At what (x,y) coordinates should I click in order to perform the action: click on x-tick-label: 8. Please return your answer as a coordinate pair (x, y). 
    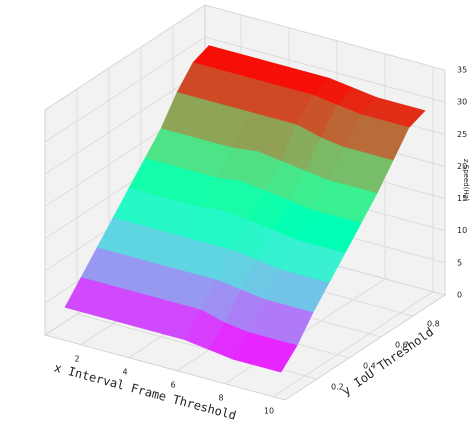
    Looking at the image, I should click on (220, 397).